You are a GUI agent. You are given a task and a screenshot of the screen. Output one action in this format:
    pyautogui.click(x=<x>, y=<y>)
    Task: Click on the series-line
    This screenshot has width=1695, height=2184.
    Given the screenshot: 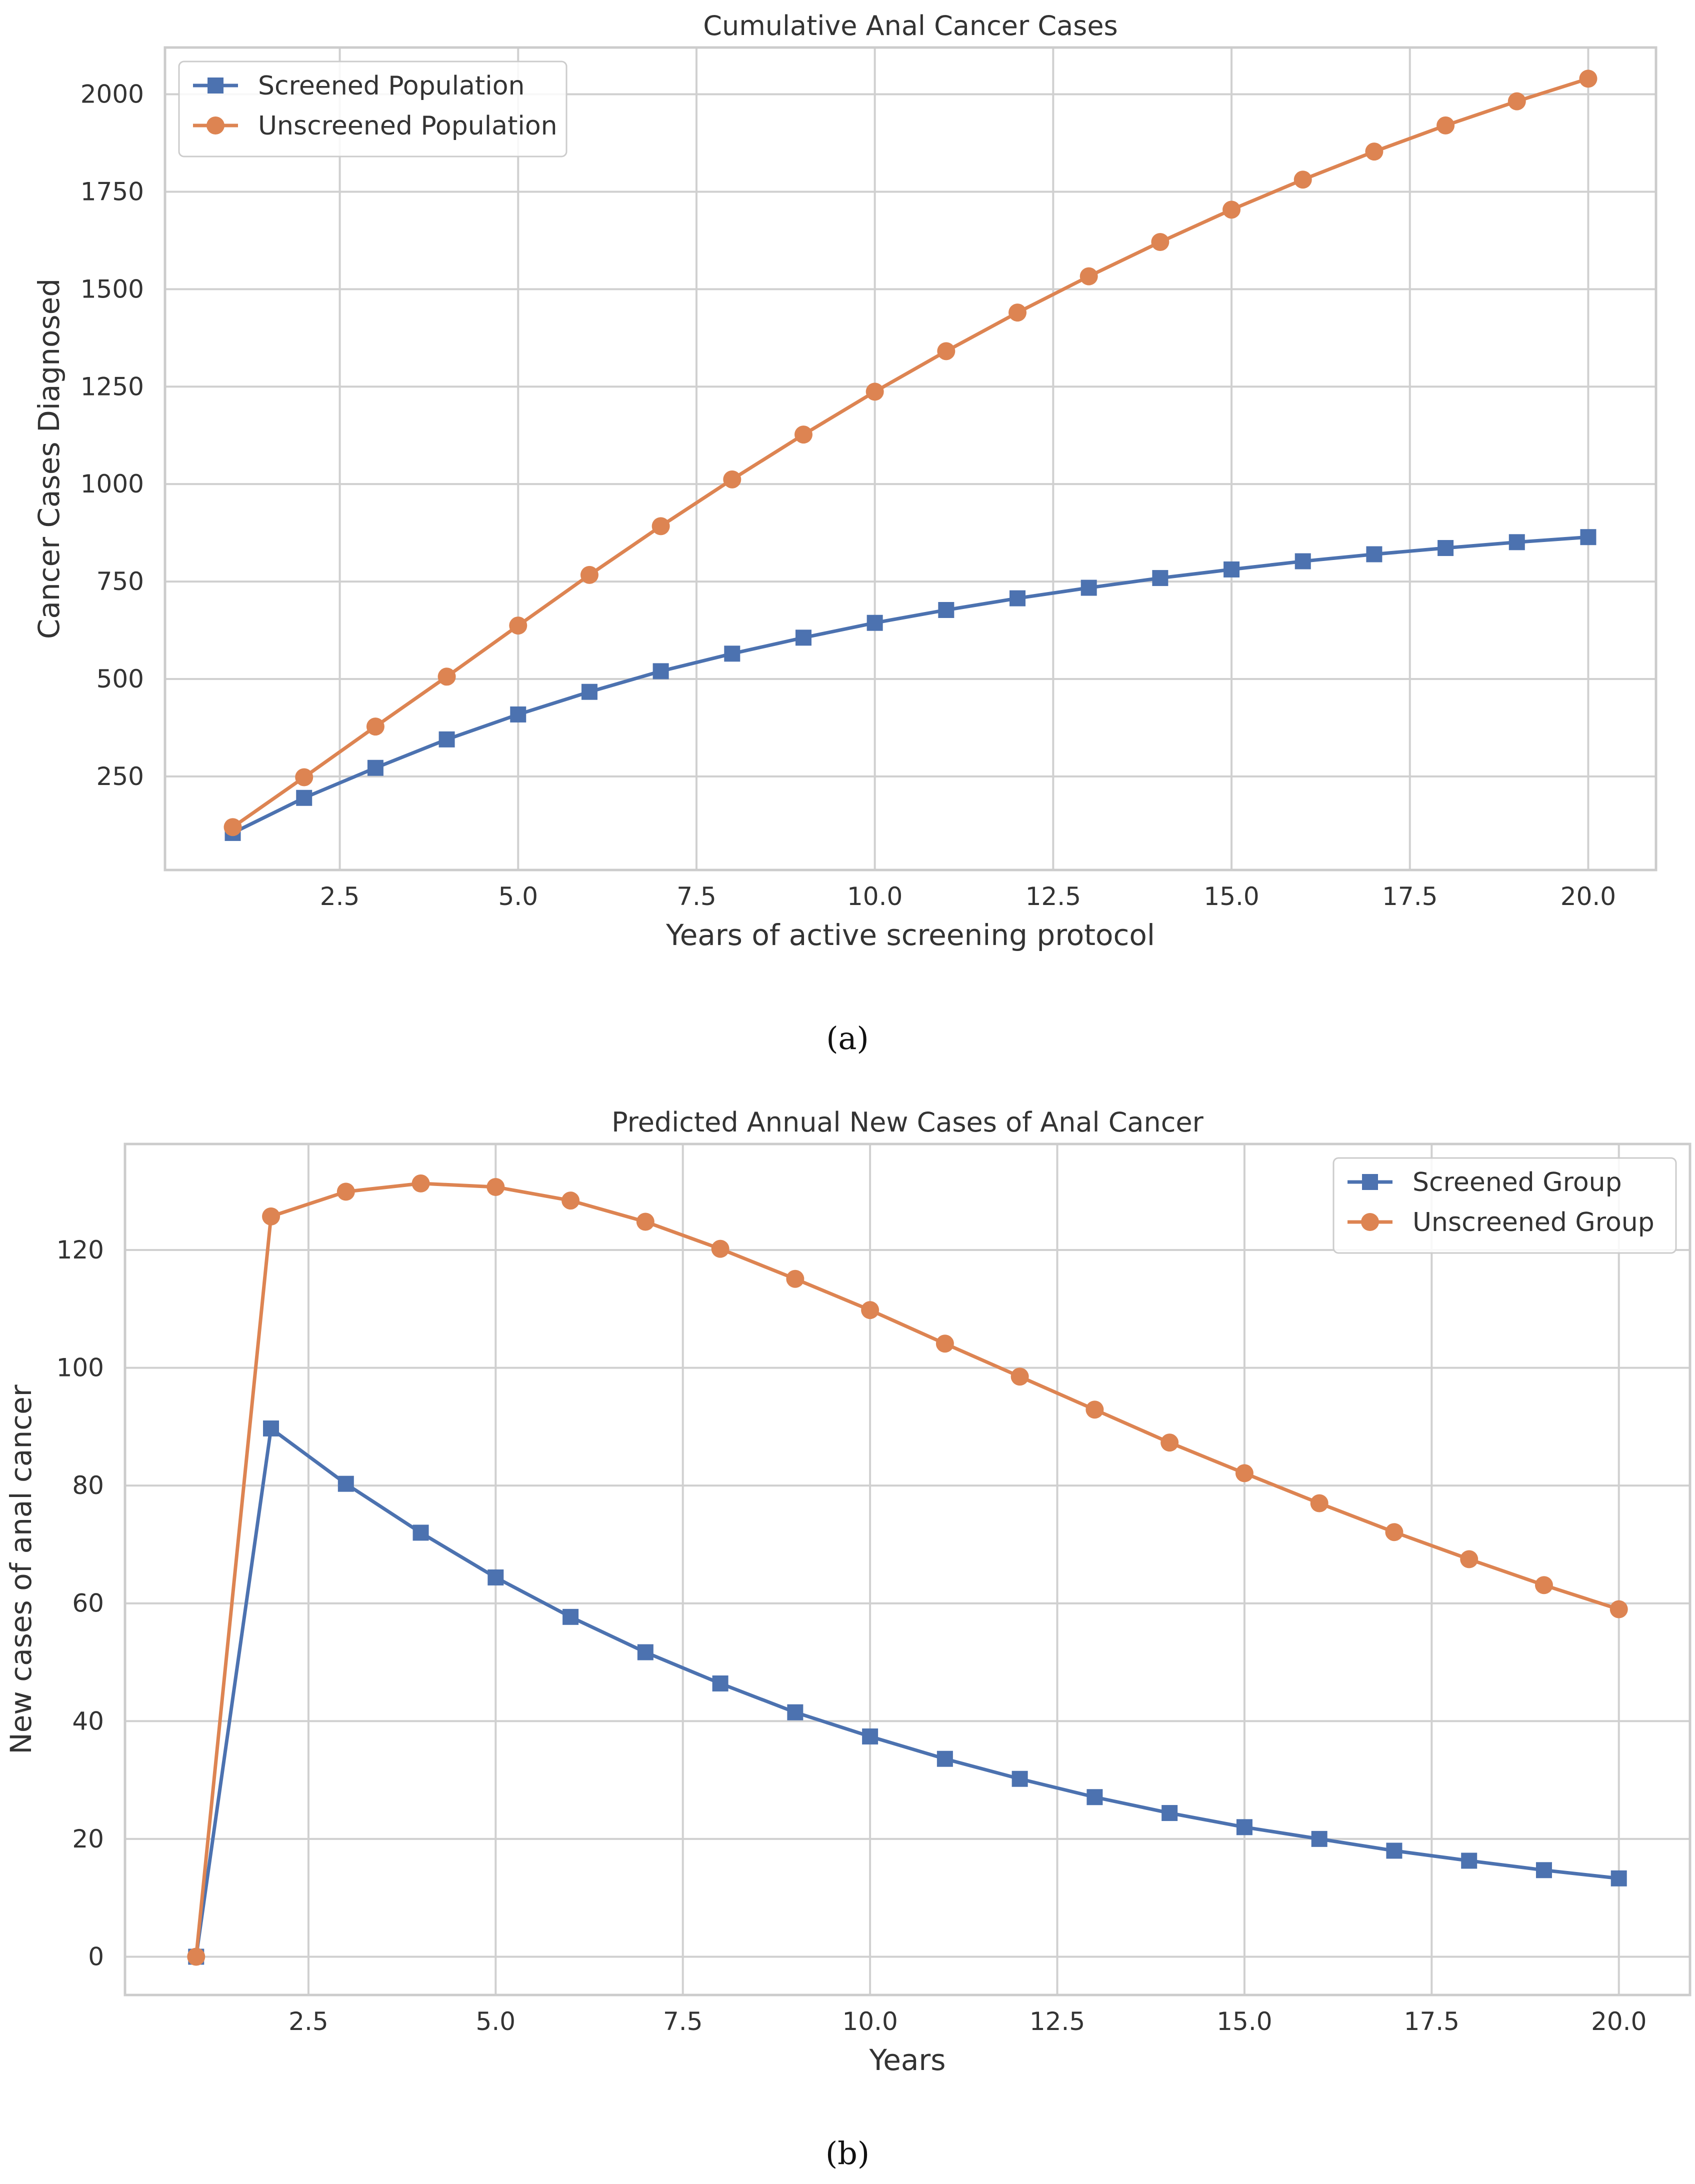 What is the action you would take?
    pyautogui.click(x=910, y=685)
    